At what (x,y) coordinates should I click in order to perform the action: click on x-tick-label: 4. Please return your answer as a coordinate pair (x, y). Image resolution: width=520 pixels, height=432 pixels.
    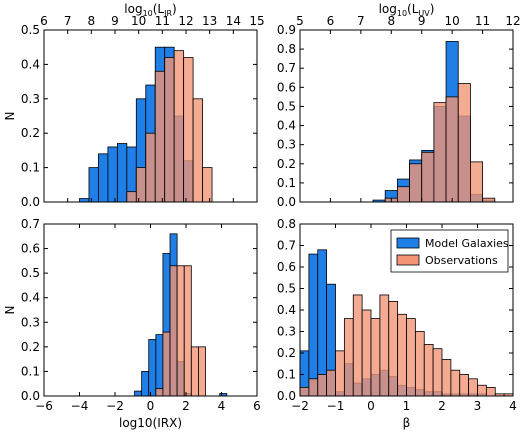
    Looking at the image, I should click on (513, 406).